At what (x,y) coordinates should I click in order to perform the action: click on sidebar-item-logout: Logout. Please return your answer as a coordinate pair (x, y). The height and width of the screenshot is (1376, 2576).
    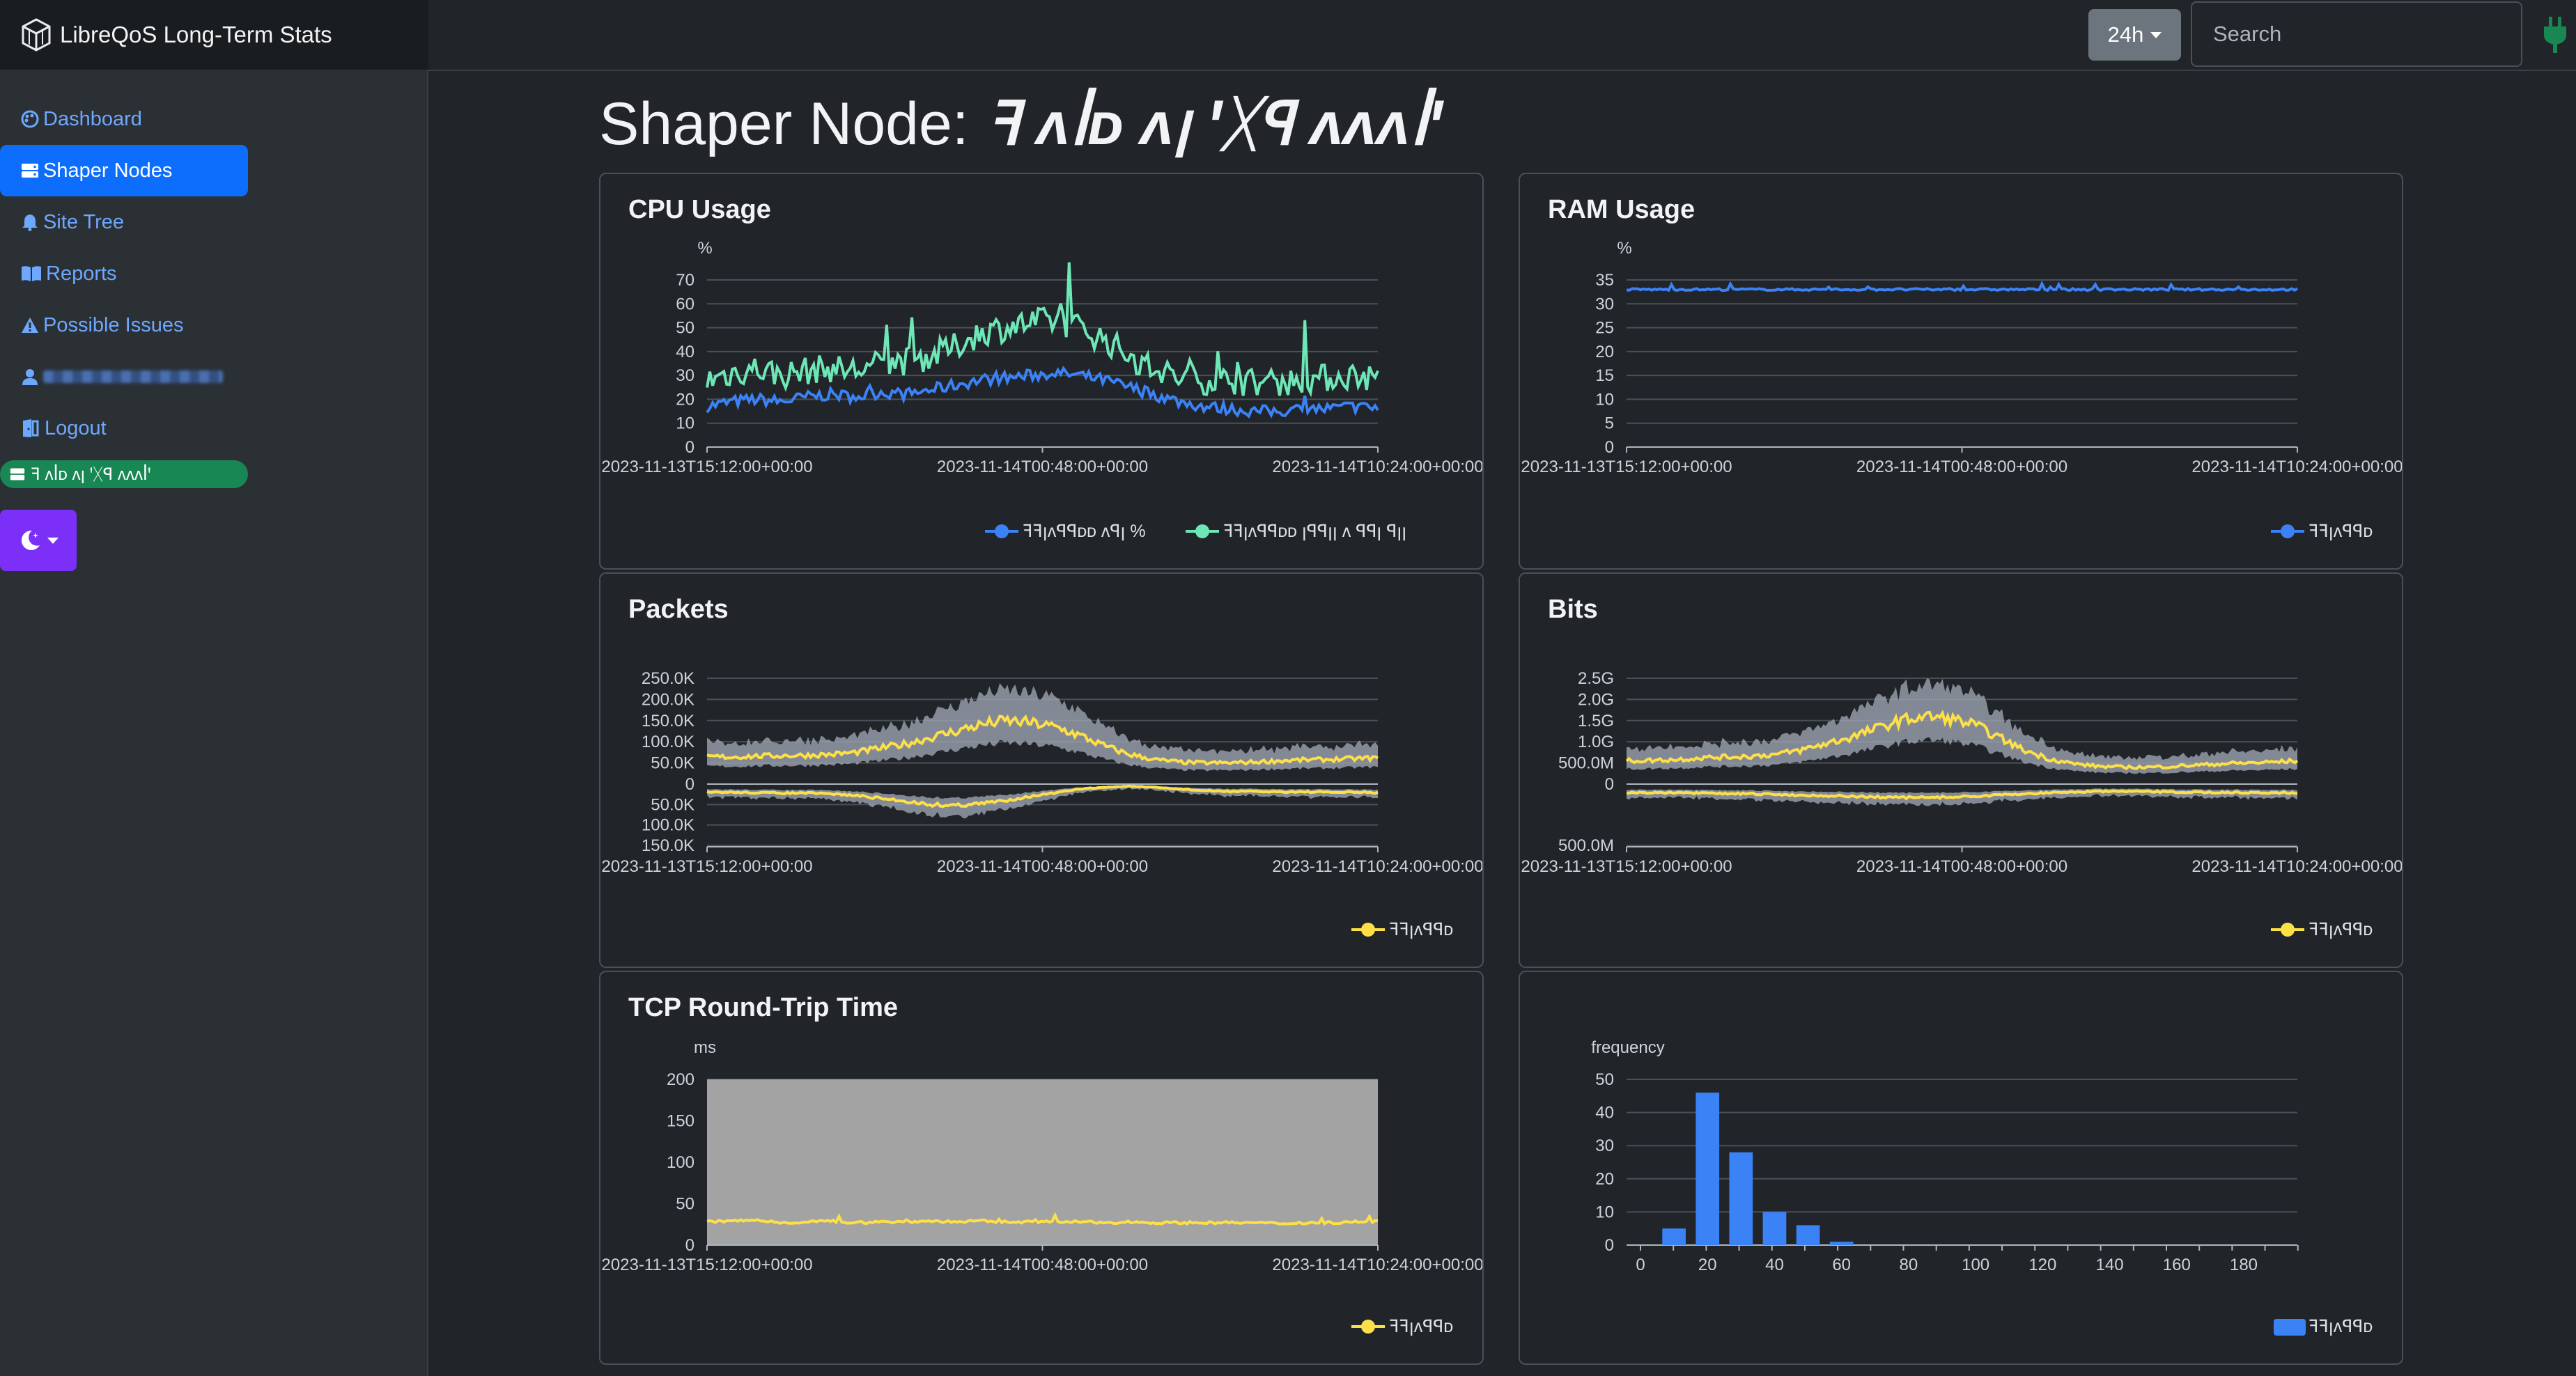
    Looking at the image, I should click on (124, 428).